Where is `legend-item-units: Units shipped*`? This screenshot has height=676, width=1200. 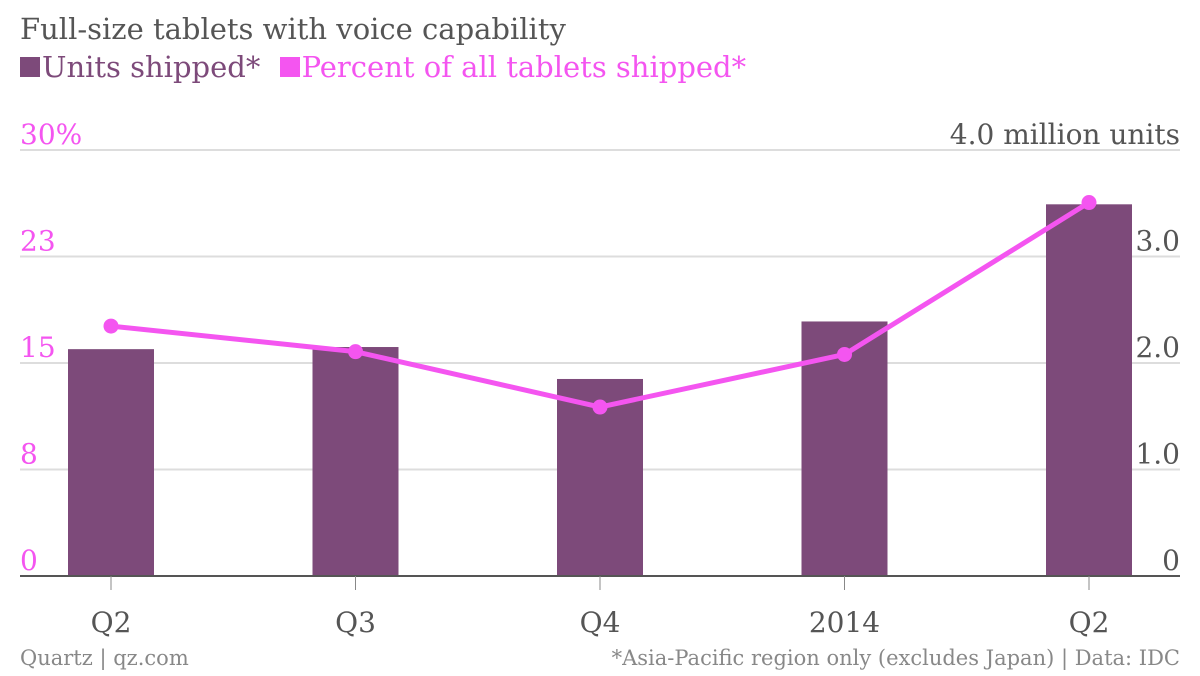
legend-item-units: Units shipped* is located at coordinates (140, 67).